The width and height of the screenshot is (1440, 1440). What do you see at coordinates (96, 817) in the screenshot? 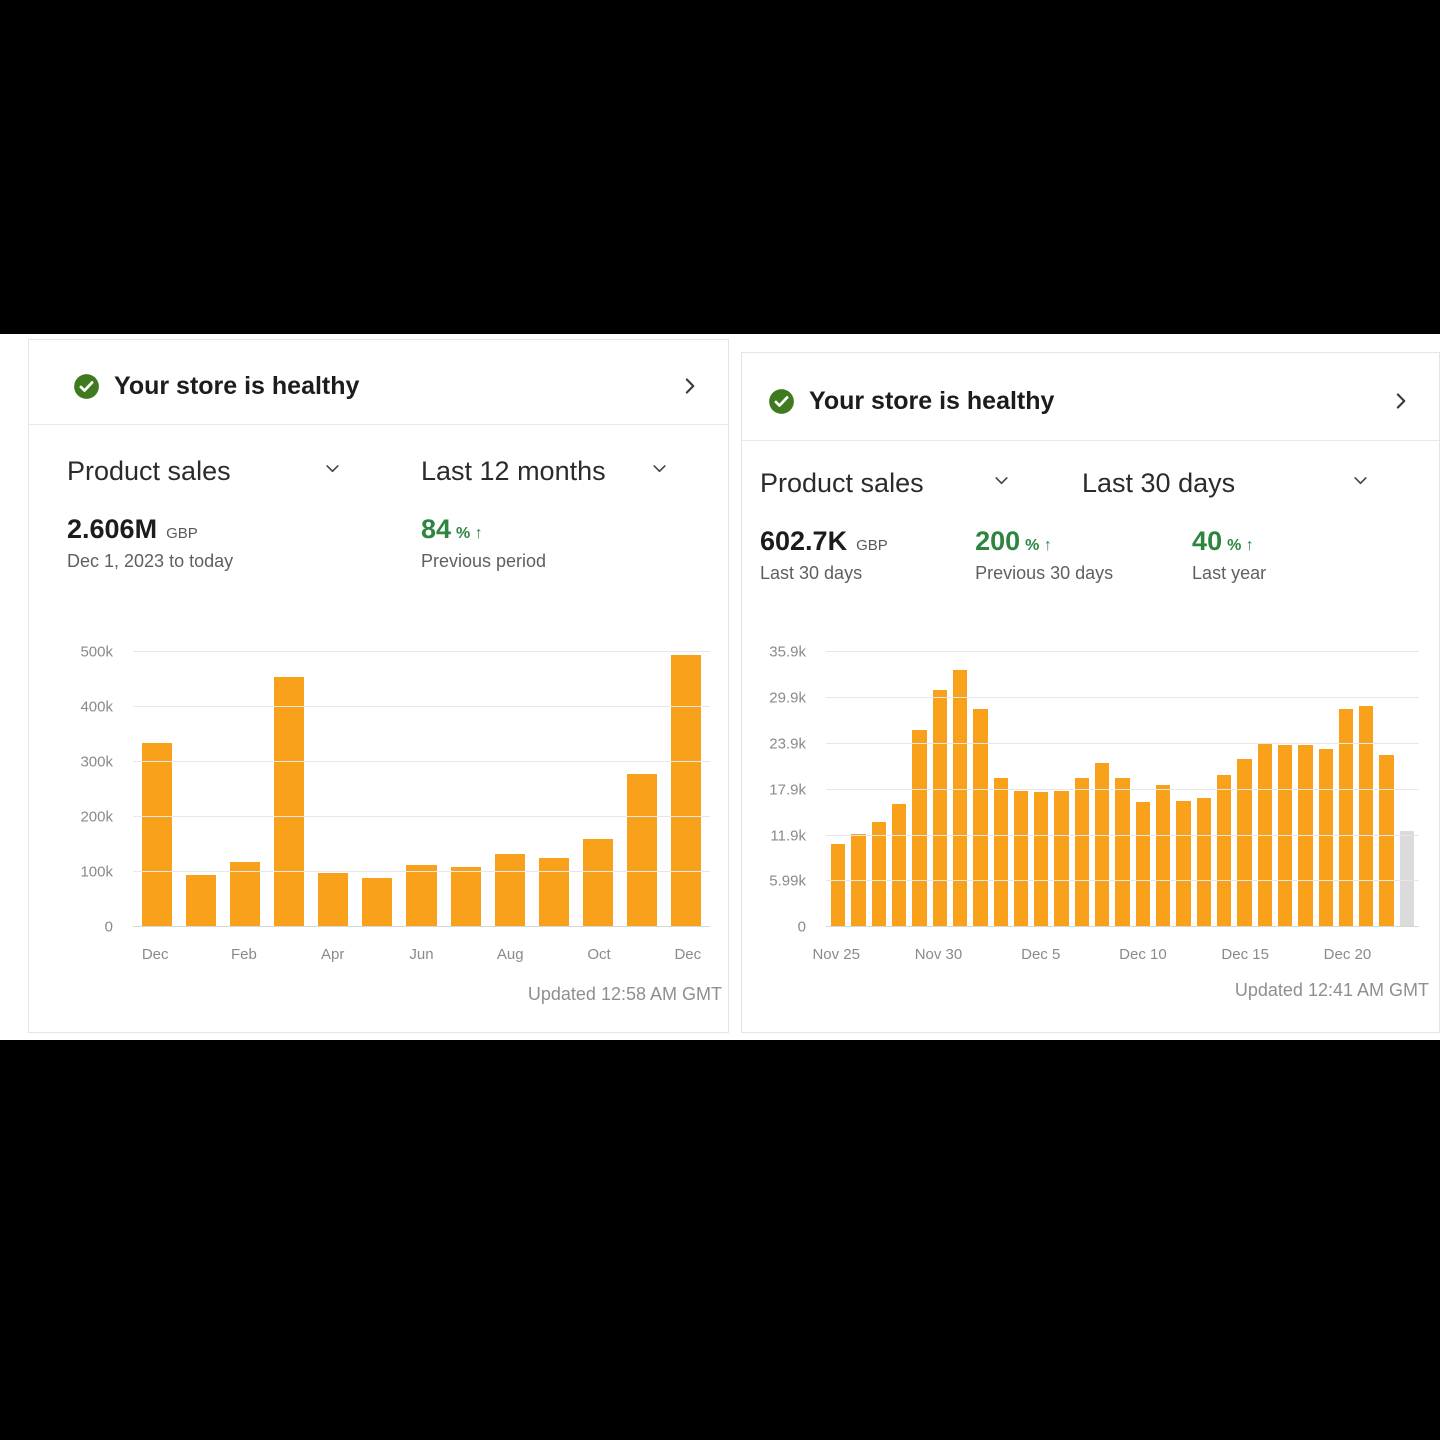
I see `y-axis-tick-label: 200k` at bounding box center [96, 817].